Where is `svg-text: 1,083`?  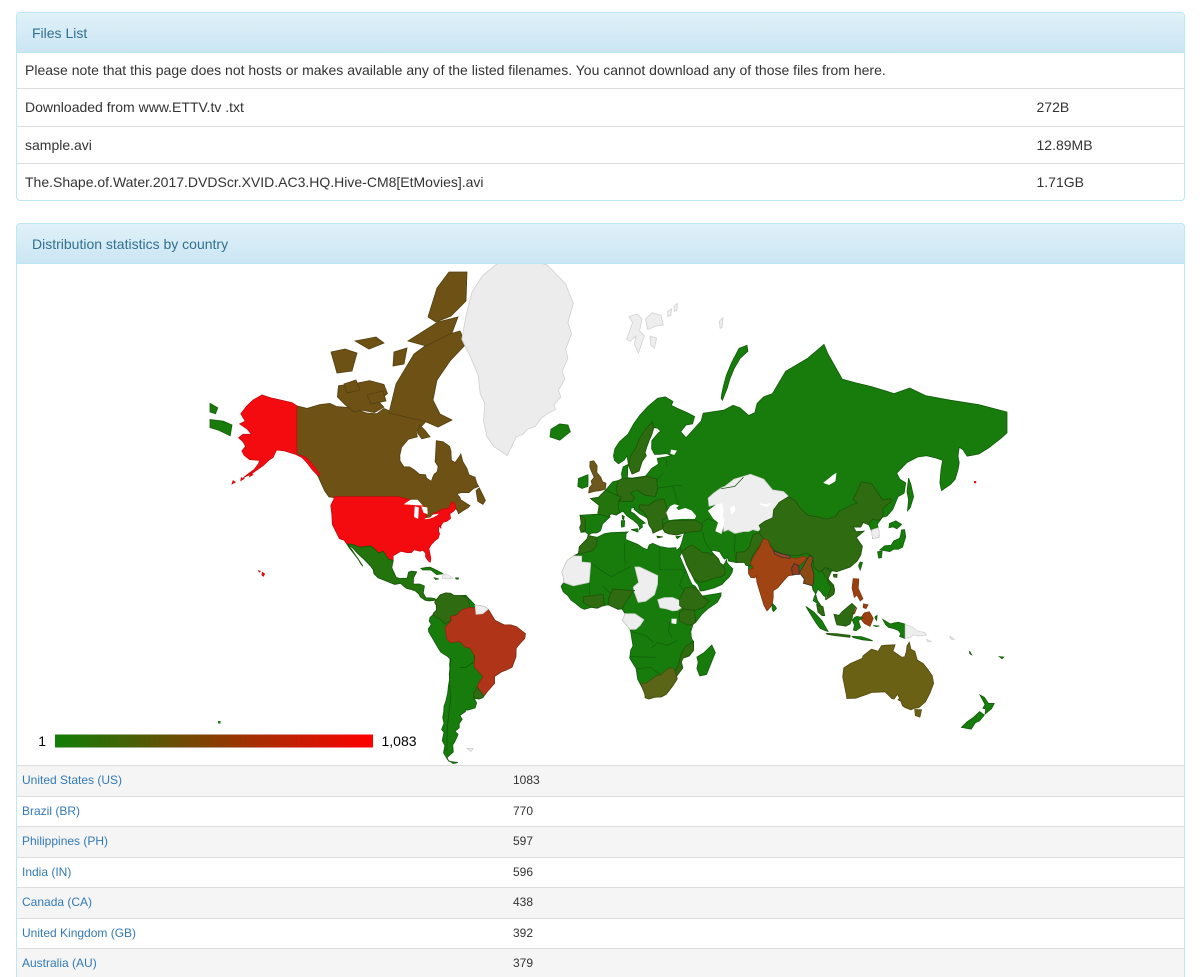
svg-text: 1,083 is located at coordinates (399, 741).